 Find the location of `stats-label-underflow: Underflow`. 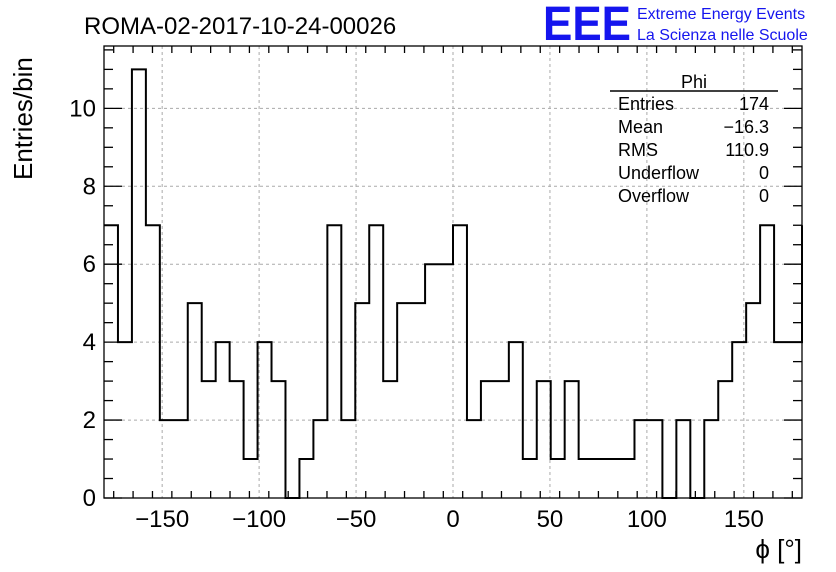

stats-label-underflow: Underflow is located at coordinates (659, 173).